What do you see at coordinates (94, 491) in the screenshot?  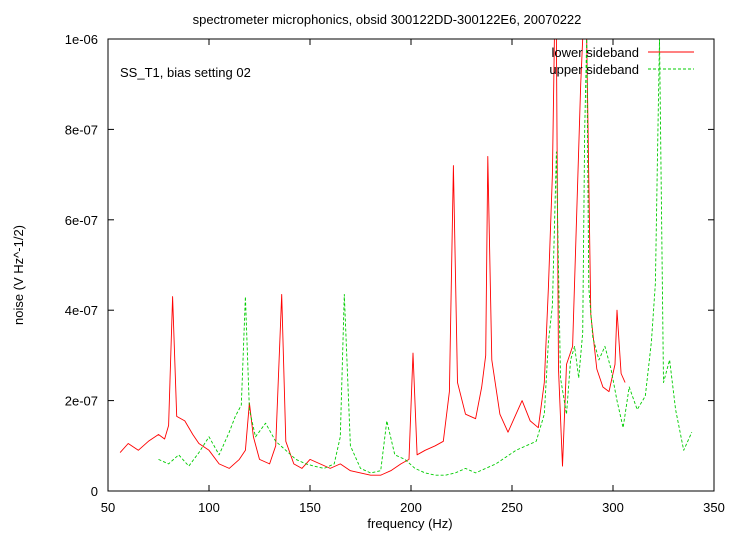 I see `y-tick-label: 0` at bounding box center [94, 491].